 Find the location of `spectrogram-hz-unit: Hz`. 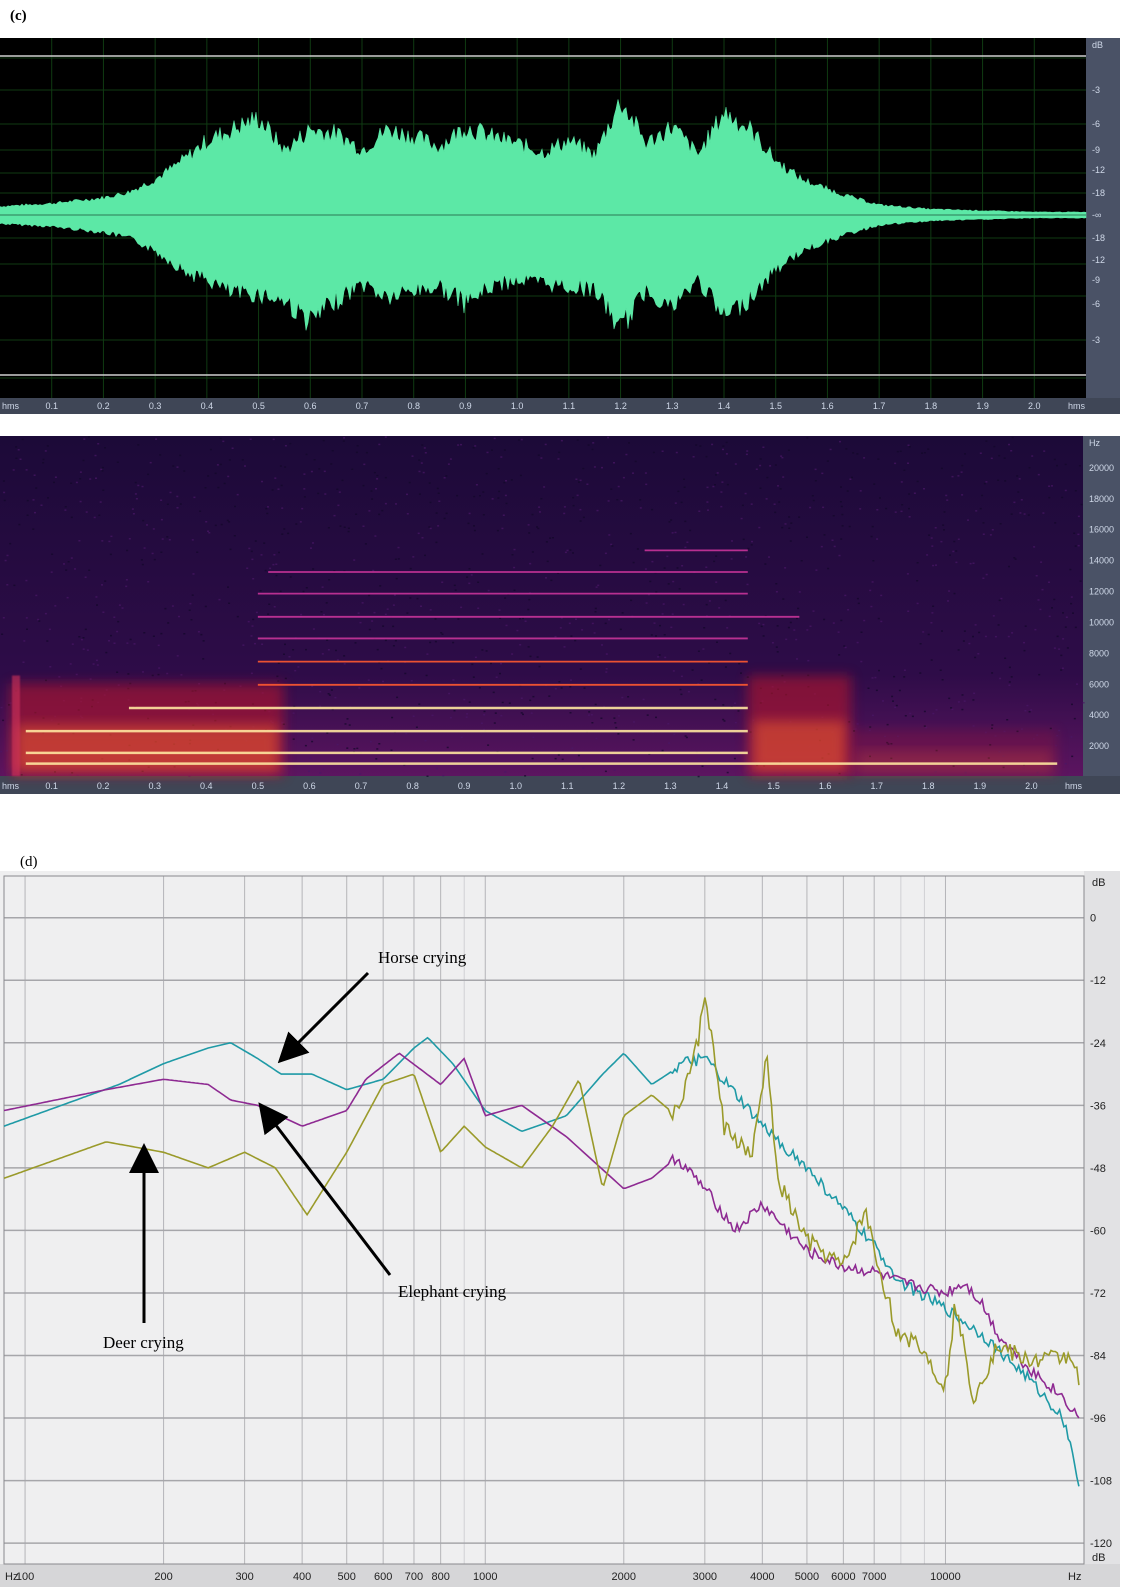

spectrogram-hz-unit: Hz is located at coordinates (1094, 443).